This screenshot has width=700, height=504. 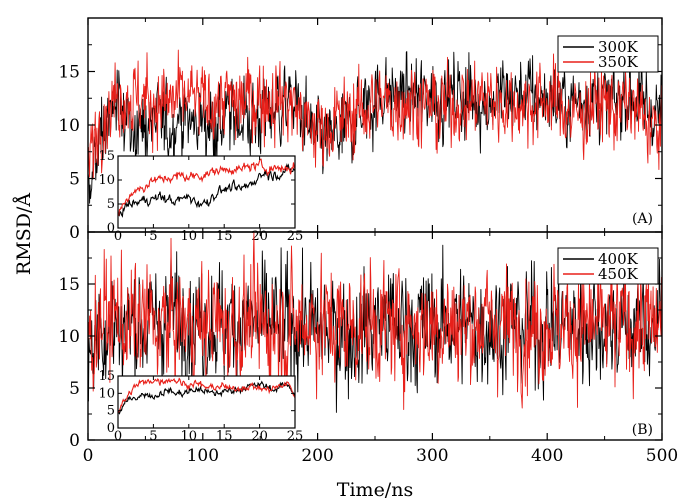 I want to click on x-tick-label: 500, so click(x=662, y=456).